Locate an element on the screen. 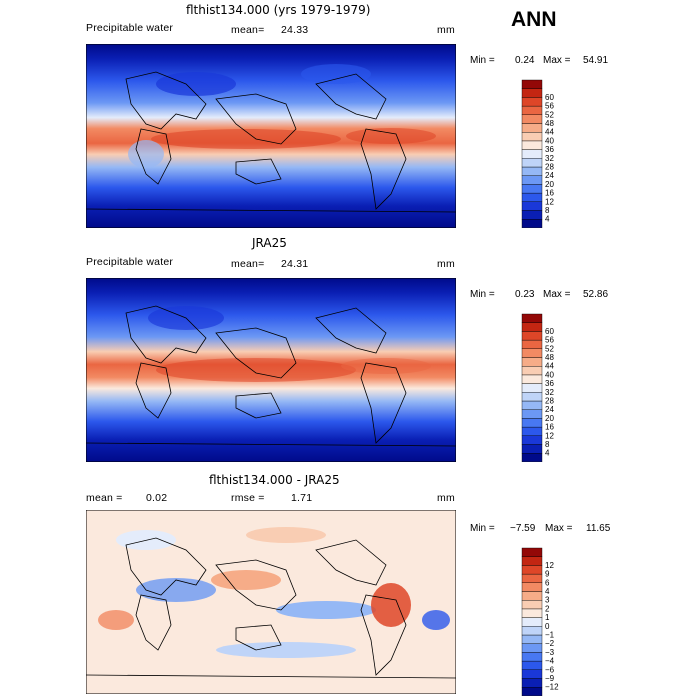  units-label-model: mm is located at coordinates (446, 30).